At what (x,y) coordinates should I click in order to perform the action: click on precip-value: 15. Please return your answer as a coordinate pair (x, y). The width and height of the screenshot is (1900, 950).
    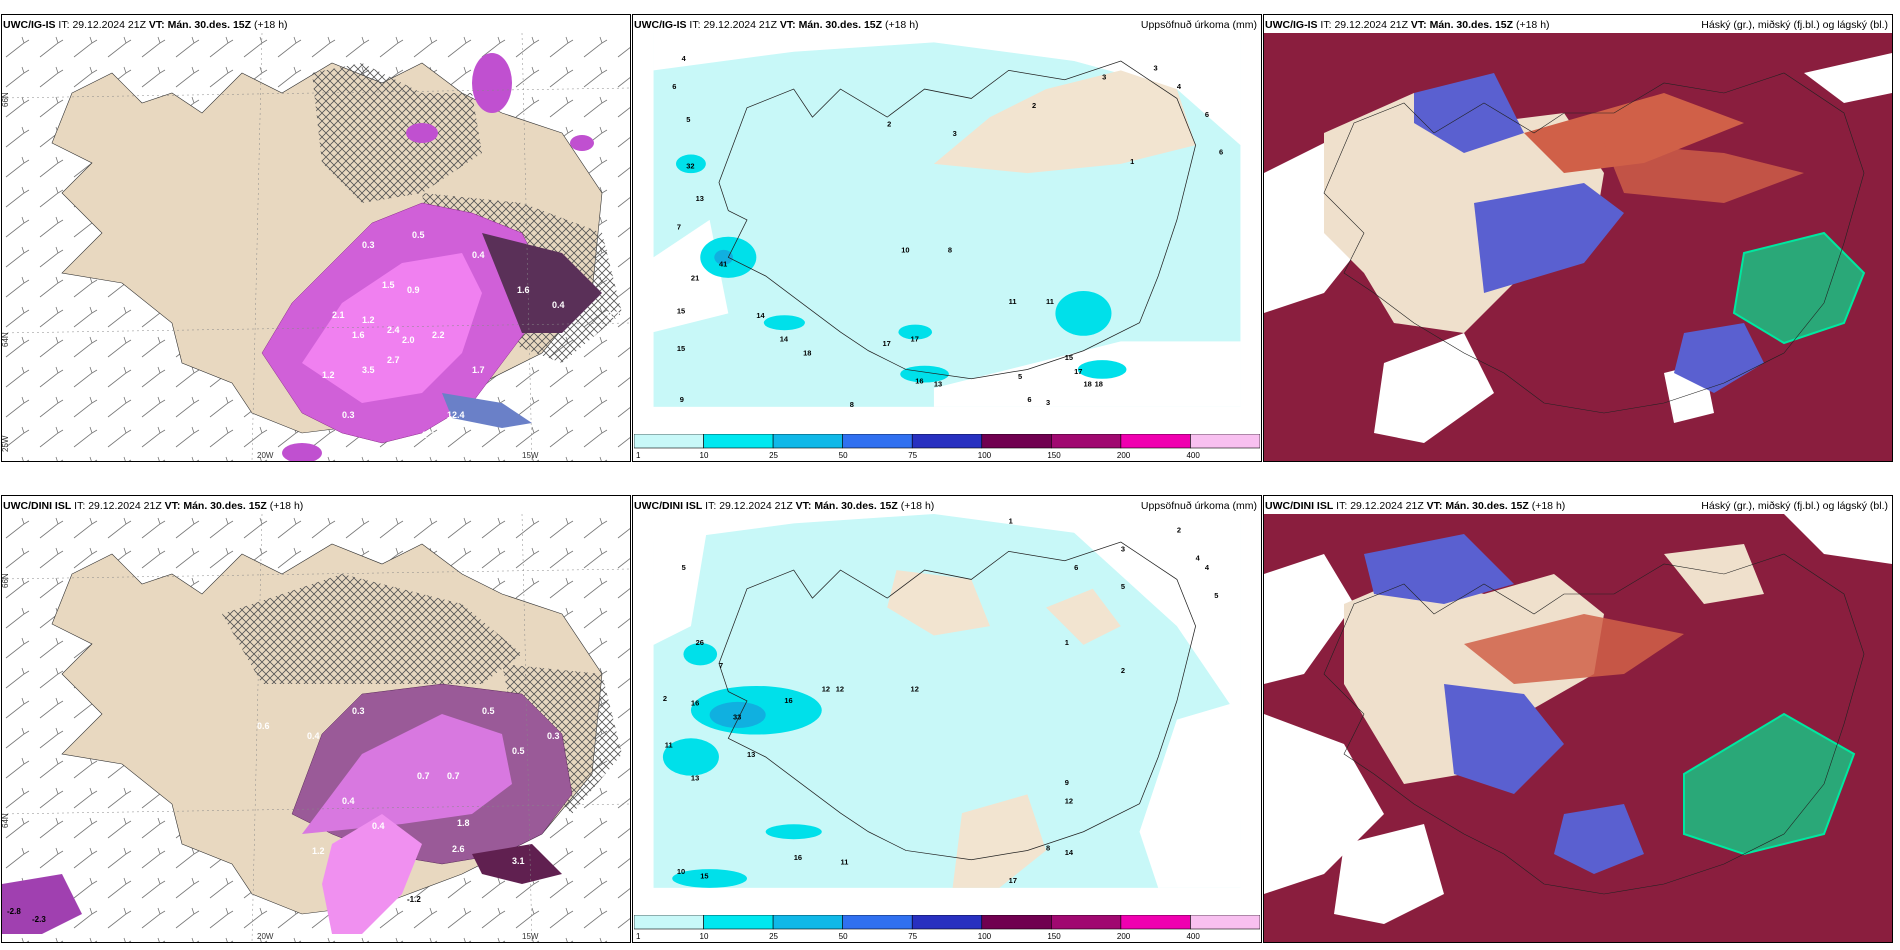
    Looking at the image, I should click on (681, 310).